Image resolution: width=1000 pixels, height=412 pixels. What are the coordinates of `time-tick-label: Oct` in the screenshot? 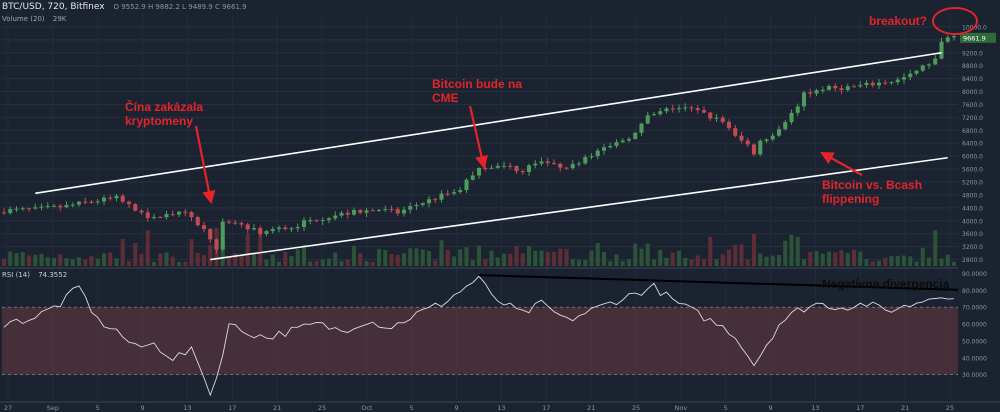 It's located at (367, 408).